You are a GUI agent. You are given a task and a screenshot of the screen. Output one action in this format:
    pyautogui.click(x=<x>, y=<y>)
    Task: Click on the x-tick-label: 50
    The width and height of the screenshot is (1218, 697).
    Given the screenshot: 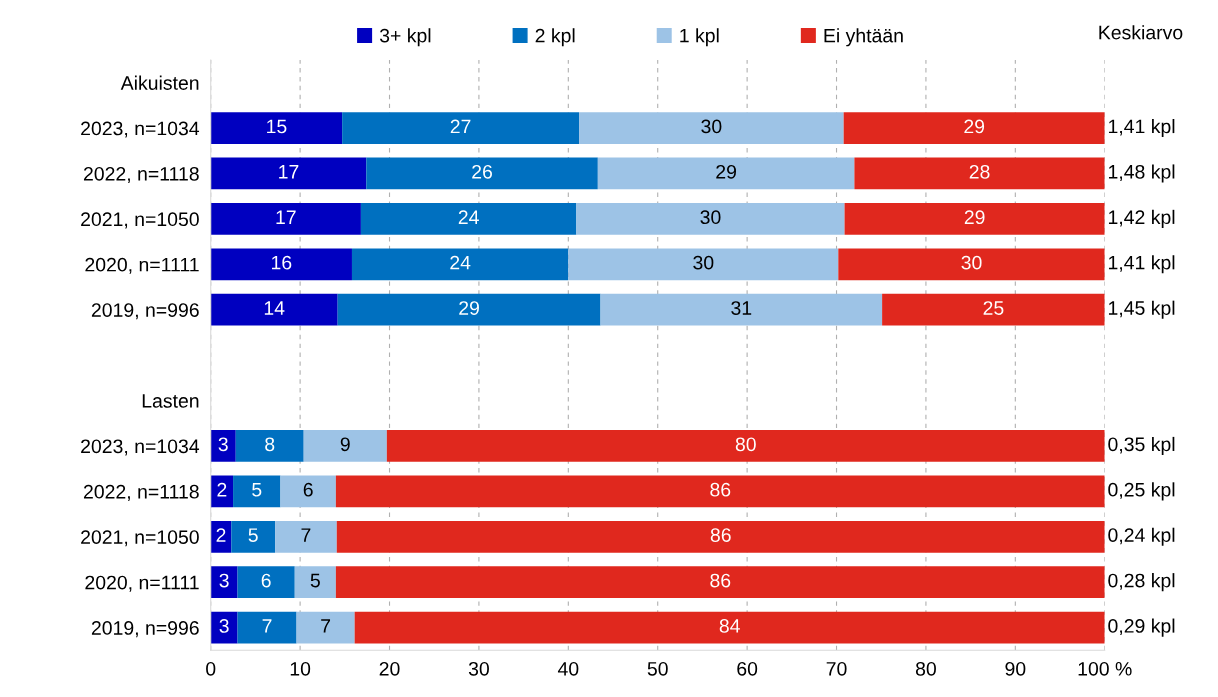 What is the action you would take?
    pyautogui.click(x=657, y=668)
    